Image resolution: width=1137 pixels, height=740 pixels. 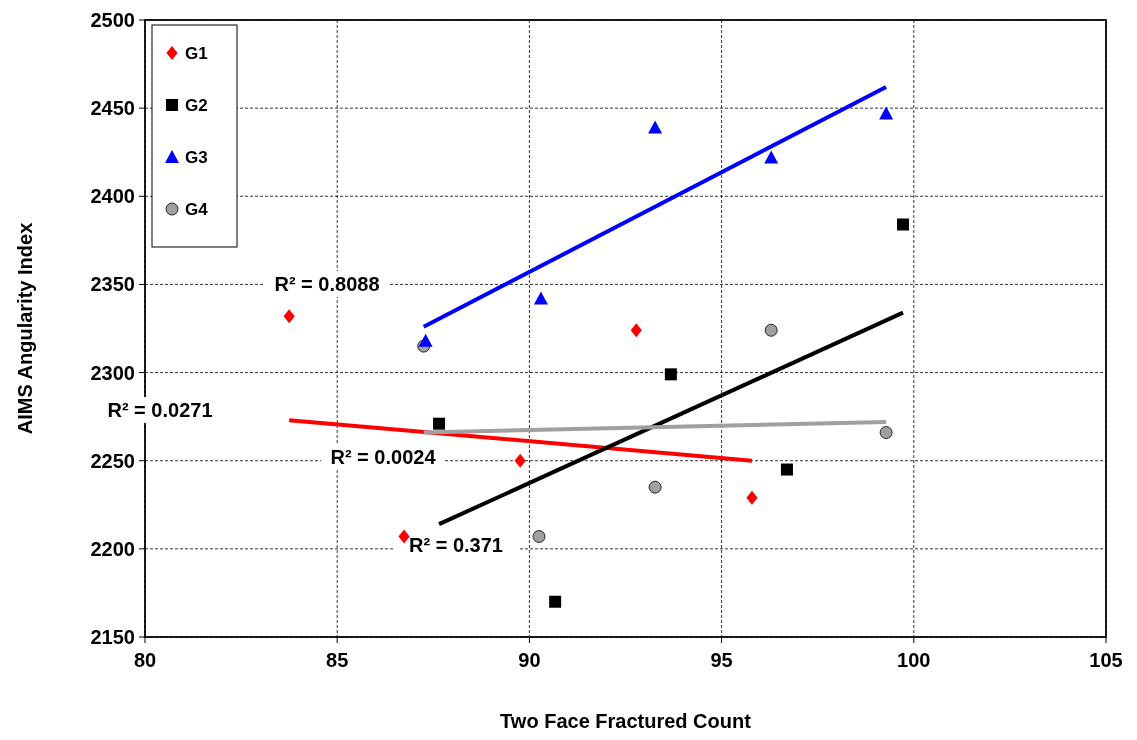 What do you see at coordinates (196, 53) in the screenshot?
I see `legend-label: G1` at bounding box center [196, 53].